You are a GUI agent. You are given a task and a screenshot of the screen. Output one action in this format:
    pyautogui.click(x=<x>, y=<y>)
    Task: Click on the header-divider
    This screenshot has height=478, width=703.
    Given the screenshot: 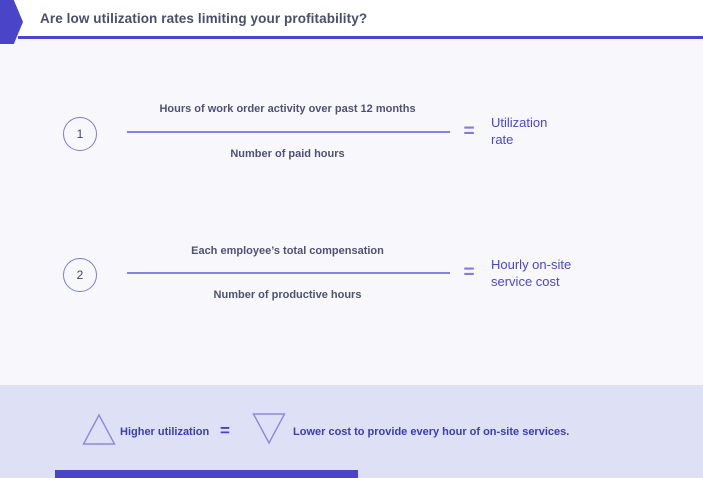 What is the action you would take?
    pyautogui.click(x=360, y=37)
    